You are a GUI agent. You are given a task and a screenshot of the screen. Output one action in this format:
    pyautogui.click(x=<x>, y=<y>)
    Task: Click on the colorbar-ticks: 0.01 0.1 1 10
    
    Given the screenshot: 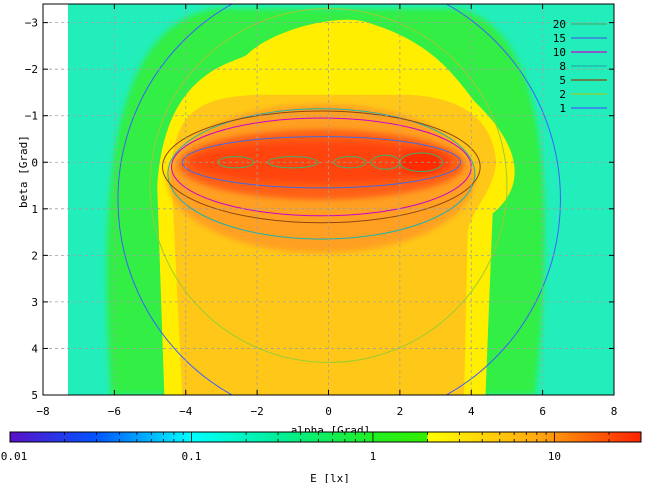 What is the action you would take?
    pyautogui.click(x=321, y=447)
    